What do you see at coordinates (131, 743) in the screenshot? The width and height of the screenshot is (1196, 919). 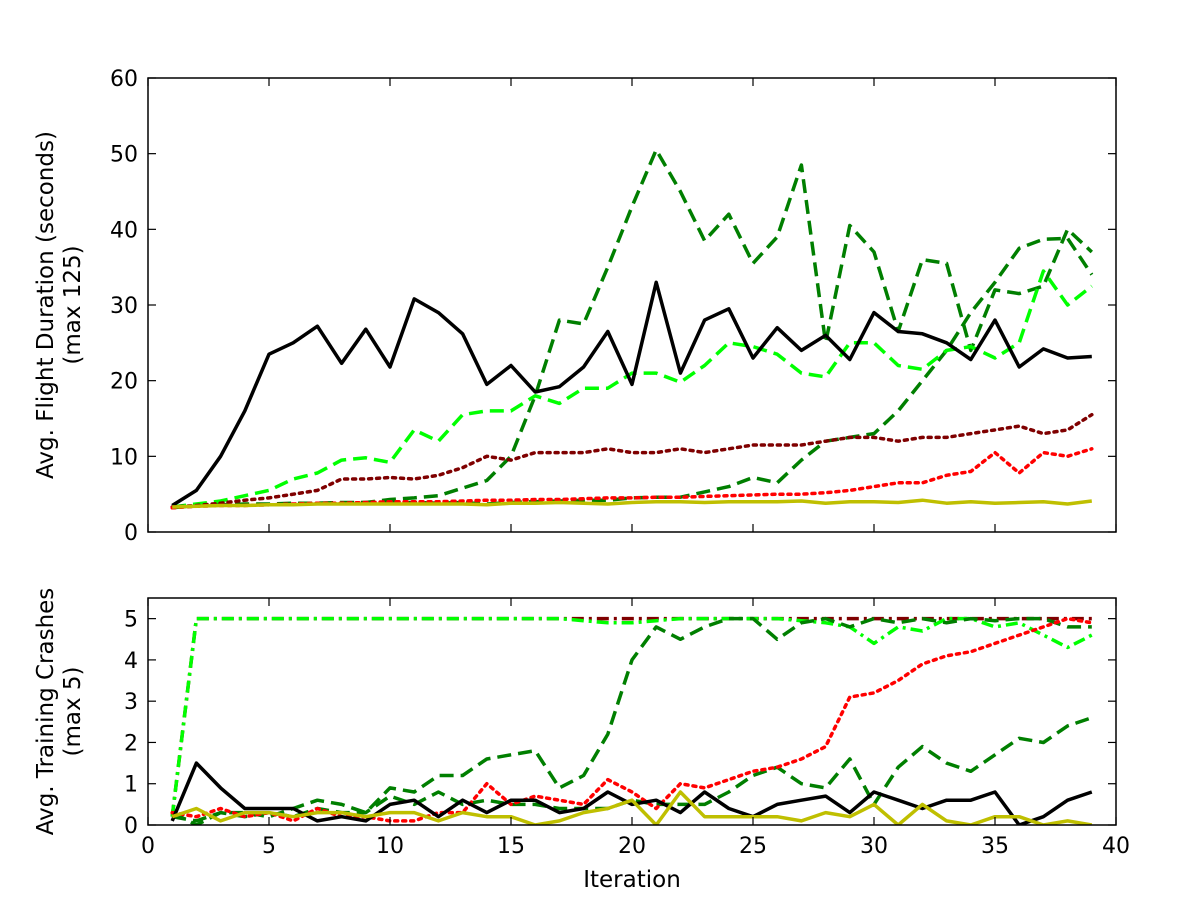 I see `y-tick-label: 2` at bounding box center [131, 743].